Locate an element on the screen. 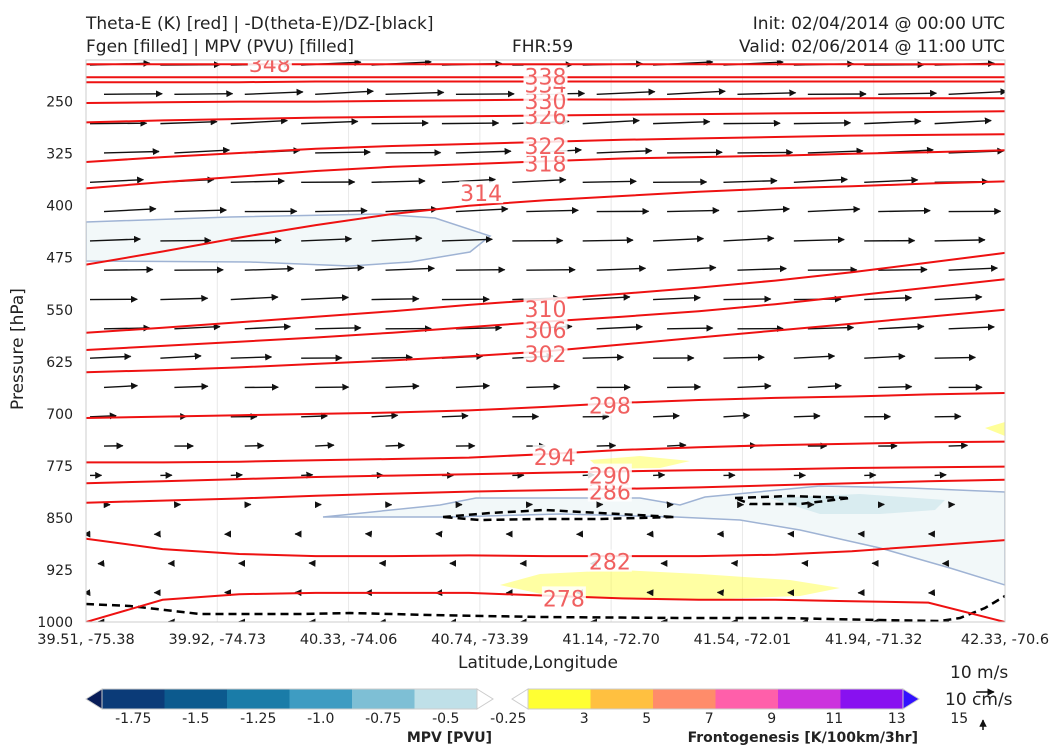  y-tick-label: 475 is located at coordinates (59, 259).